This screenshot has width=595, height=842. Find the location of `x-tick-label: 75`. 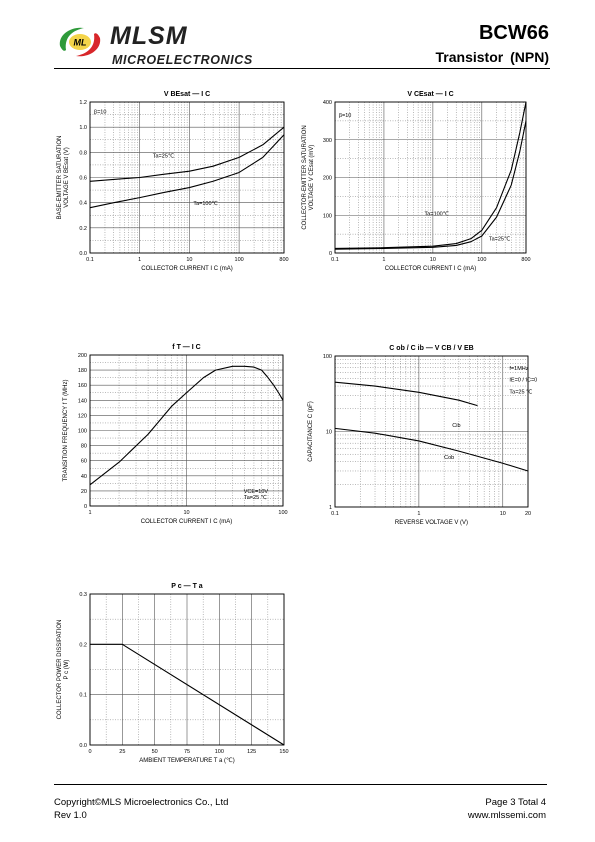

x-tick-label: 75 is located at coordinates (187, 752).